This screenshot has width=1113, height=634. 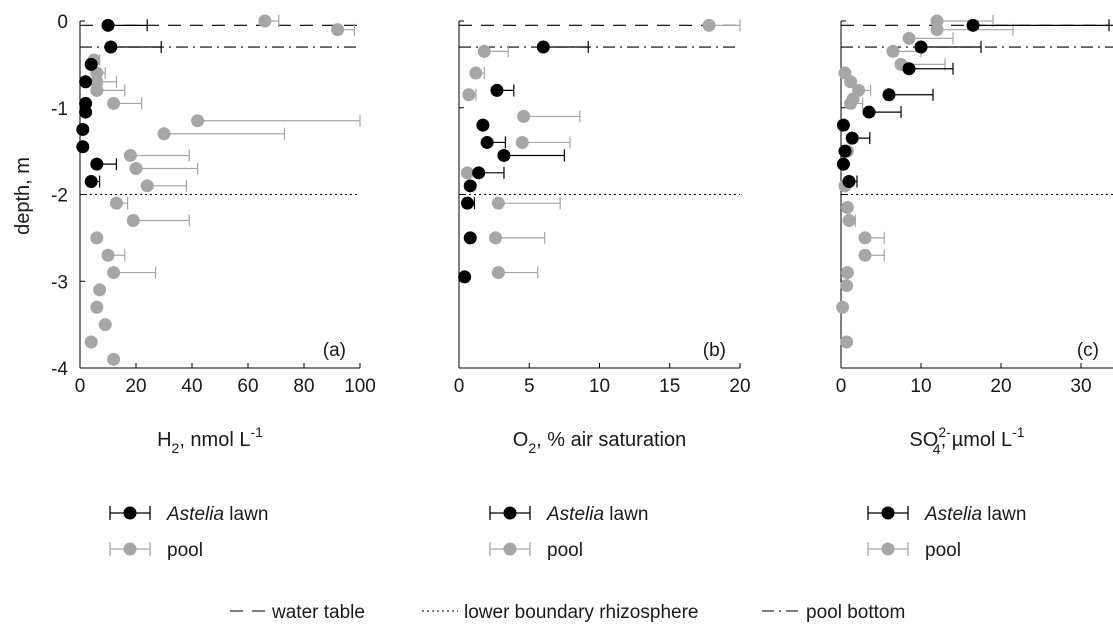 What do you see at coordinates (191, 386) in the screenshot?
I see `x-tick-label: 40` at bounding box center [191, 386].